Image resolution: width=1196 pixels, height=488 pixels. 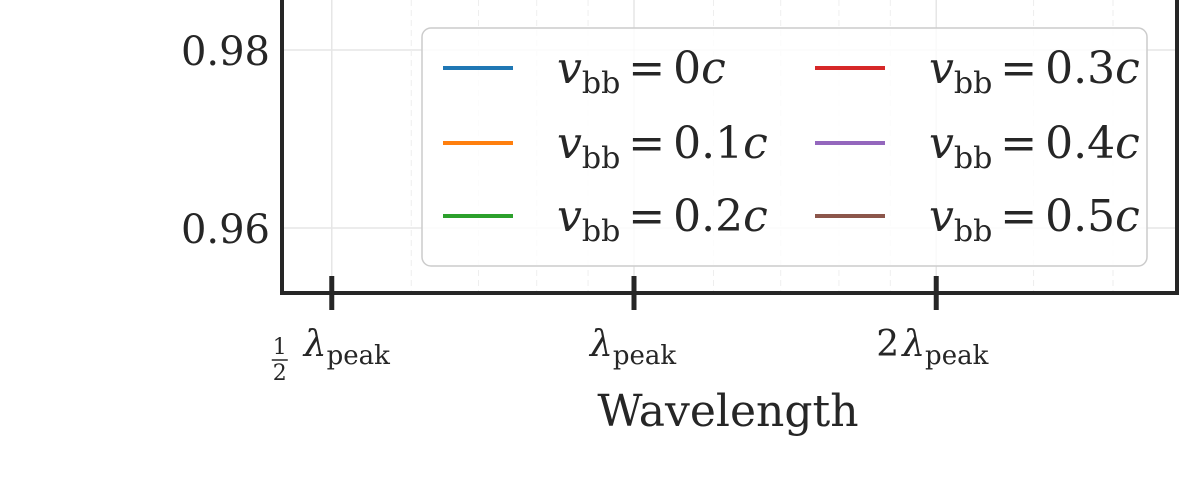 I want to click on legend-label: vbb = 0.1c, so click(x=662, y=147).